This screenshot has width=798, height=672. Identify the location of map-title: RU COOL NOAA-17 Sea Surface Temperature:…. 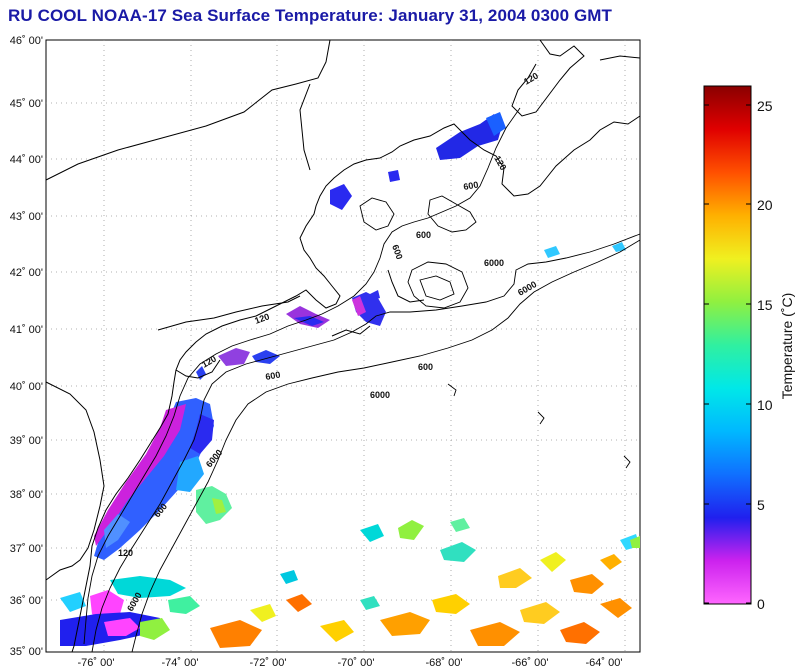
(310, 15).